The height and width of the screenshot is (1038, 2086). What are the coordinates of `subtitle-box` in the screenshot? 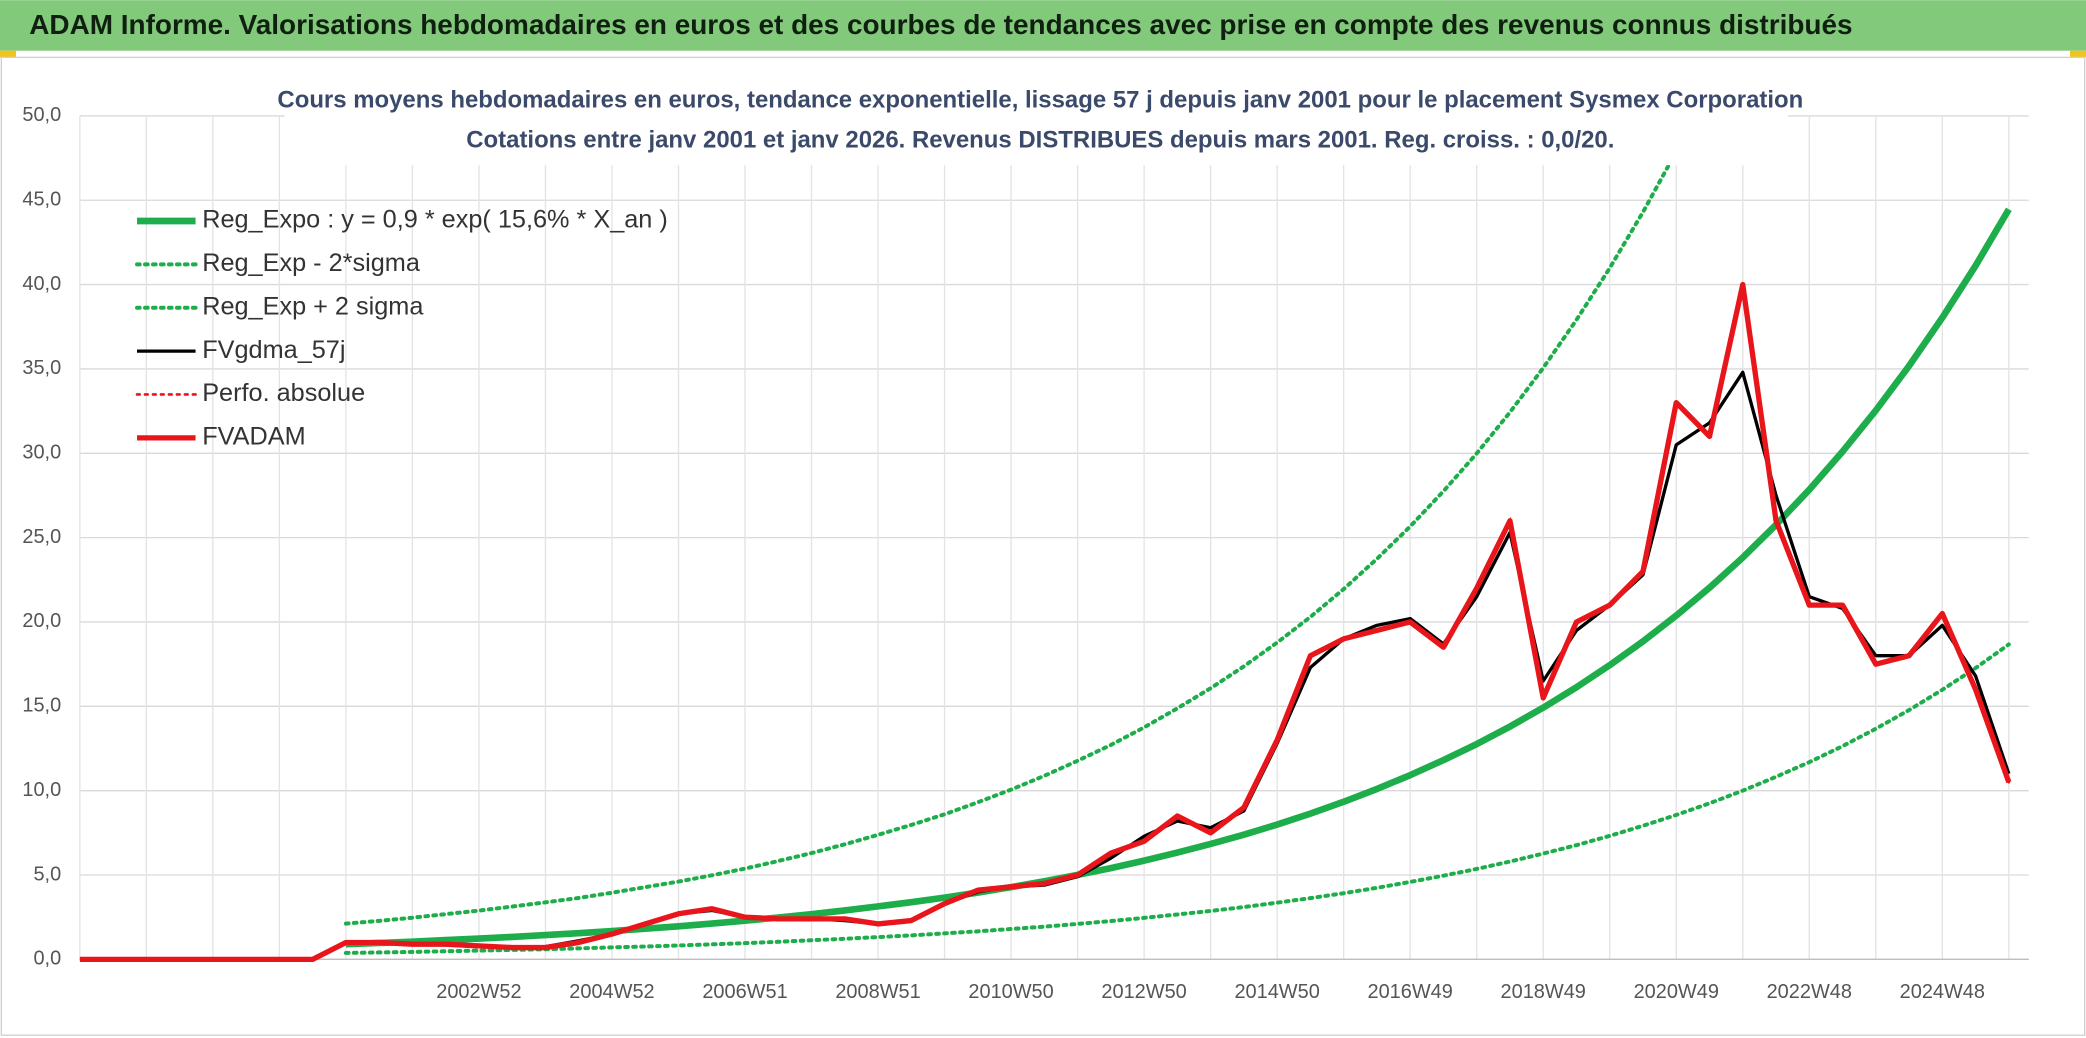 It's located at (1036, 122).